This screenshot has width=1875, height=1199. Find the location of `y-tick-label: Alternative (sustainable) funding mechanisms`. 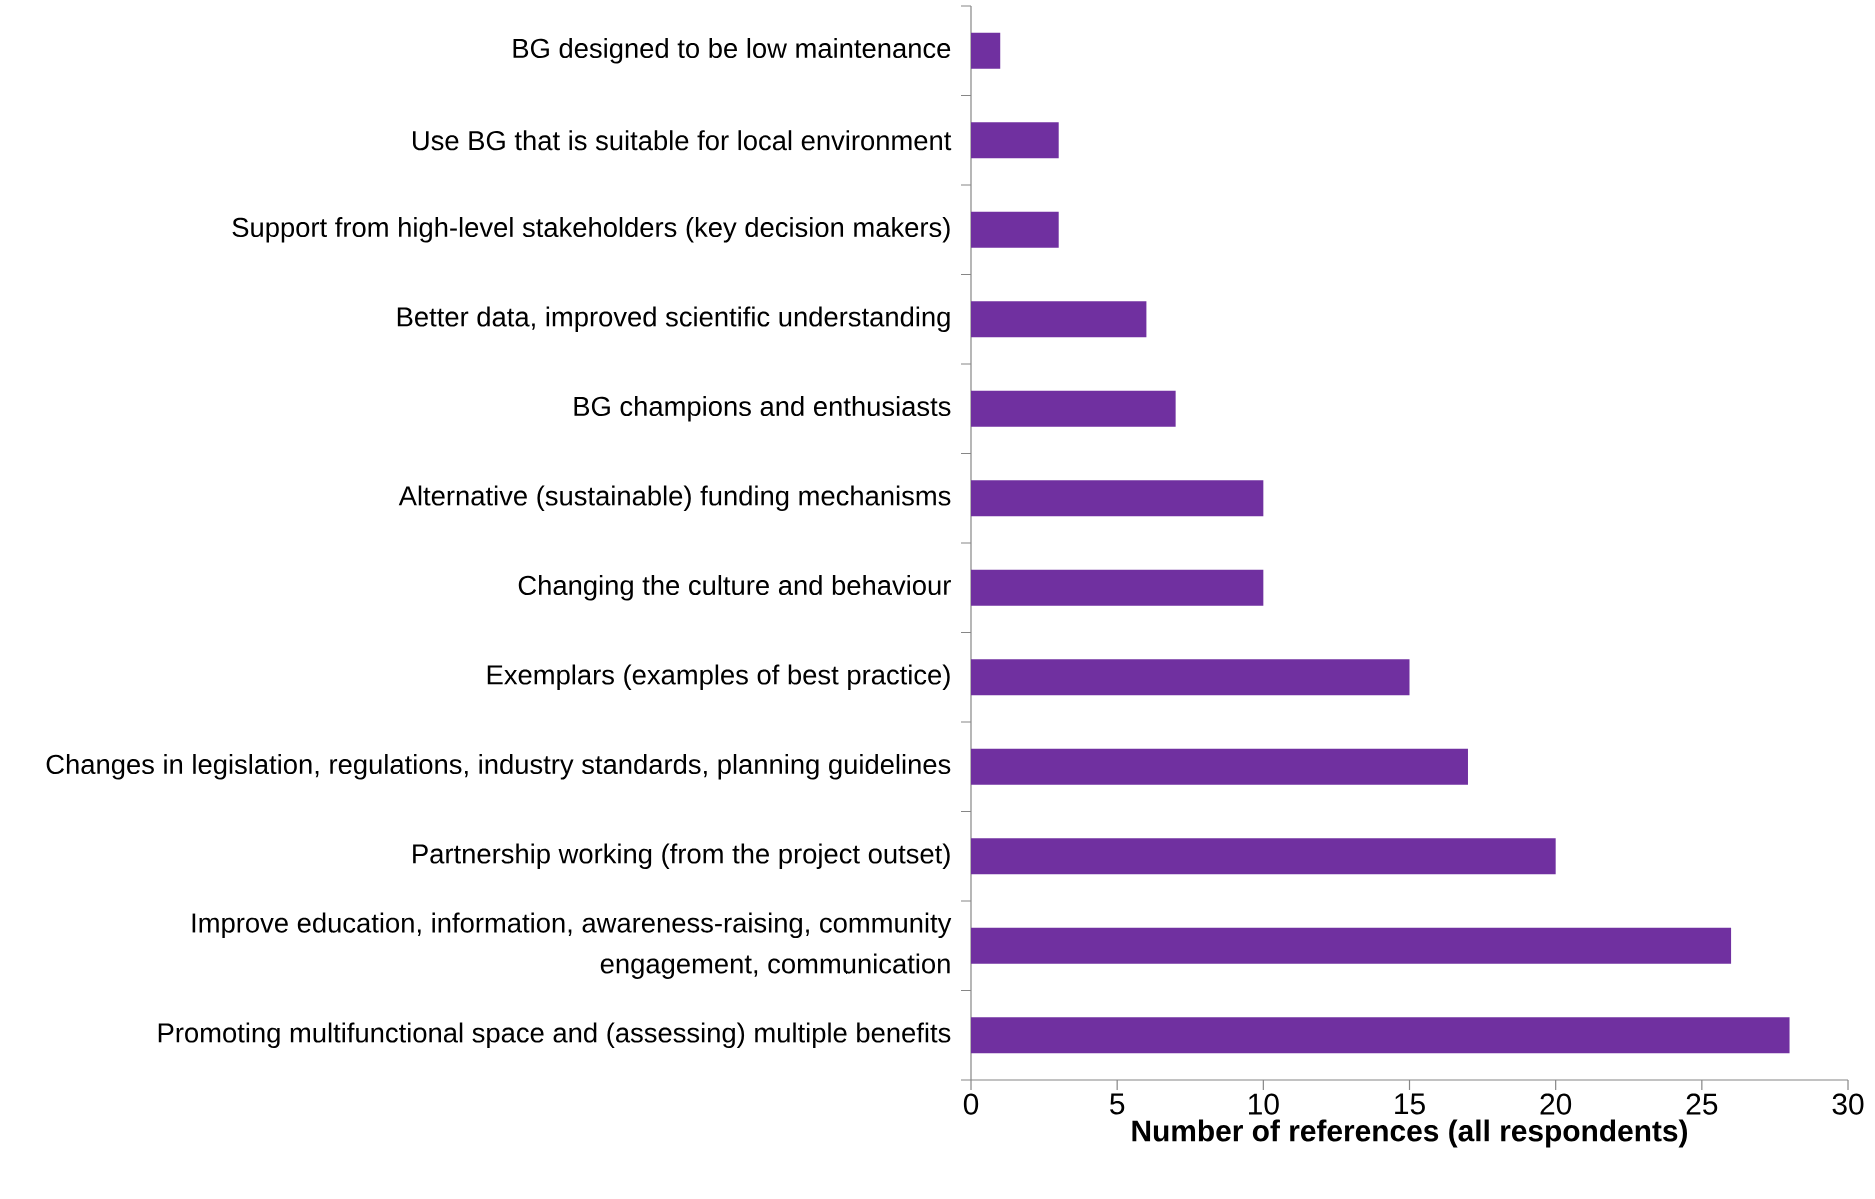

y-tick-label: Alternative (sustainable) funding mechanisms is located at coordinates (674, 498).